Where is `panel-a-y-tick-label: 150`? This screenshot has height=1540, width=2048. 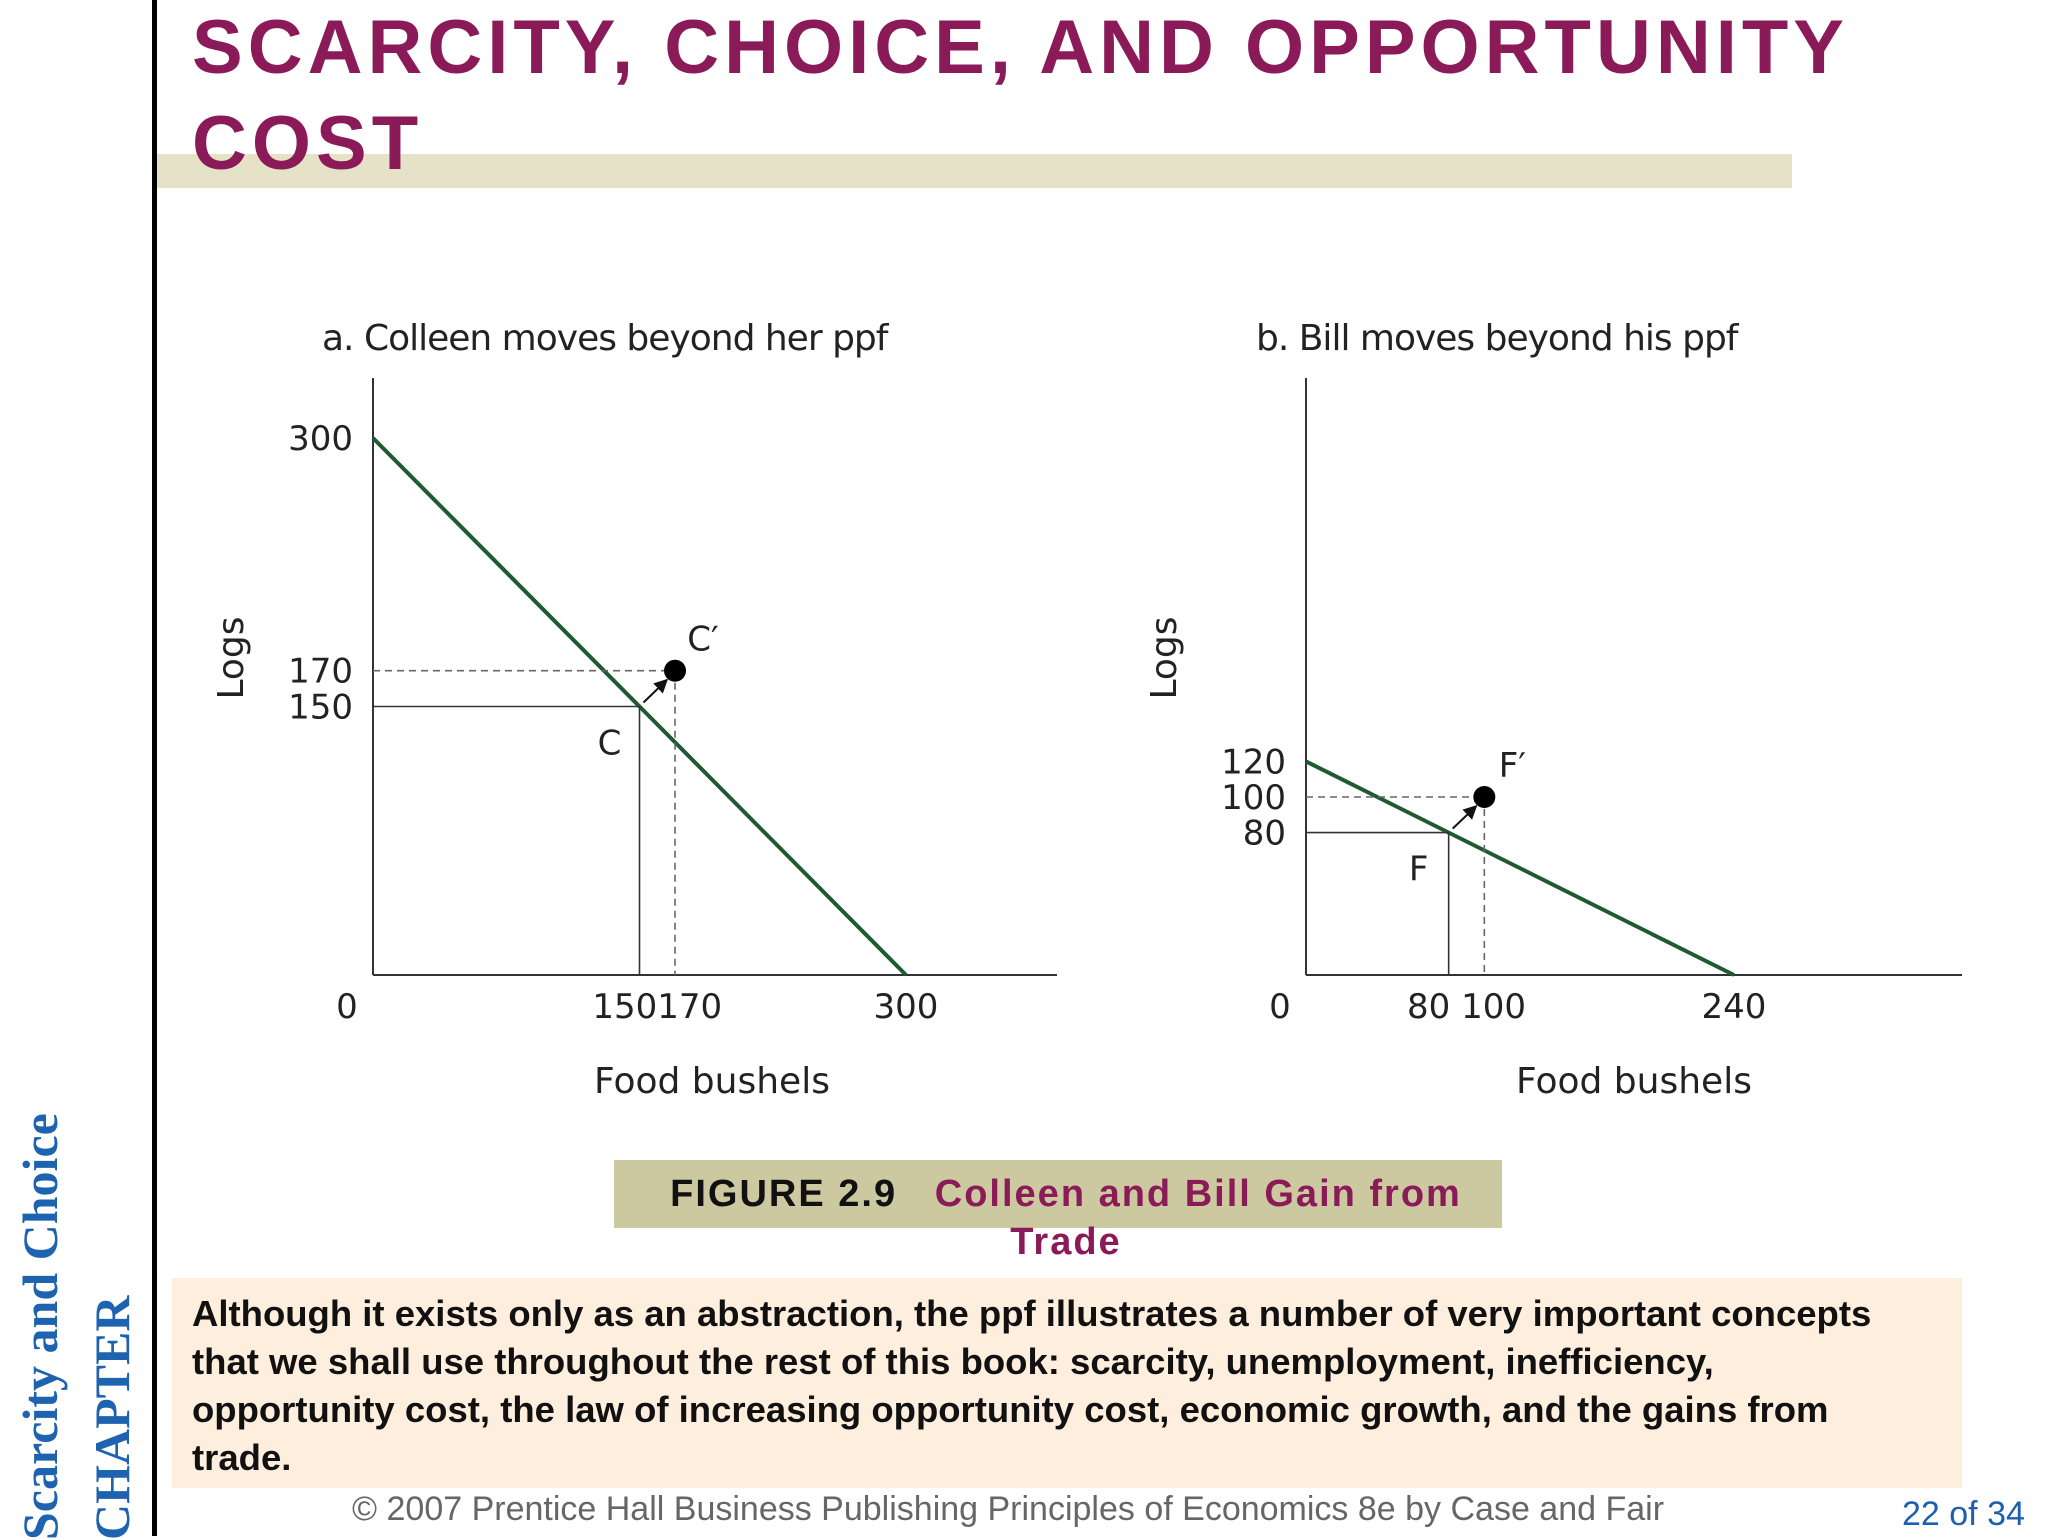
panel-a-y-tick-label: 150 is located at coordinates (320, 708).